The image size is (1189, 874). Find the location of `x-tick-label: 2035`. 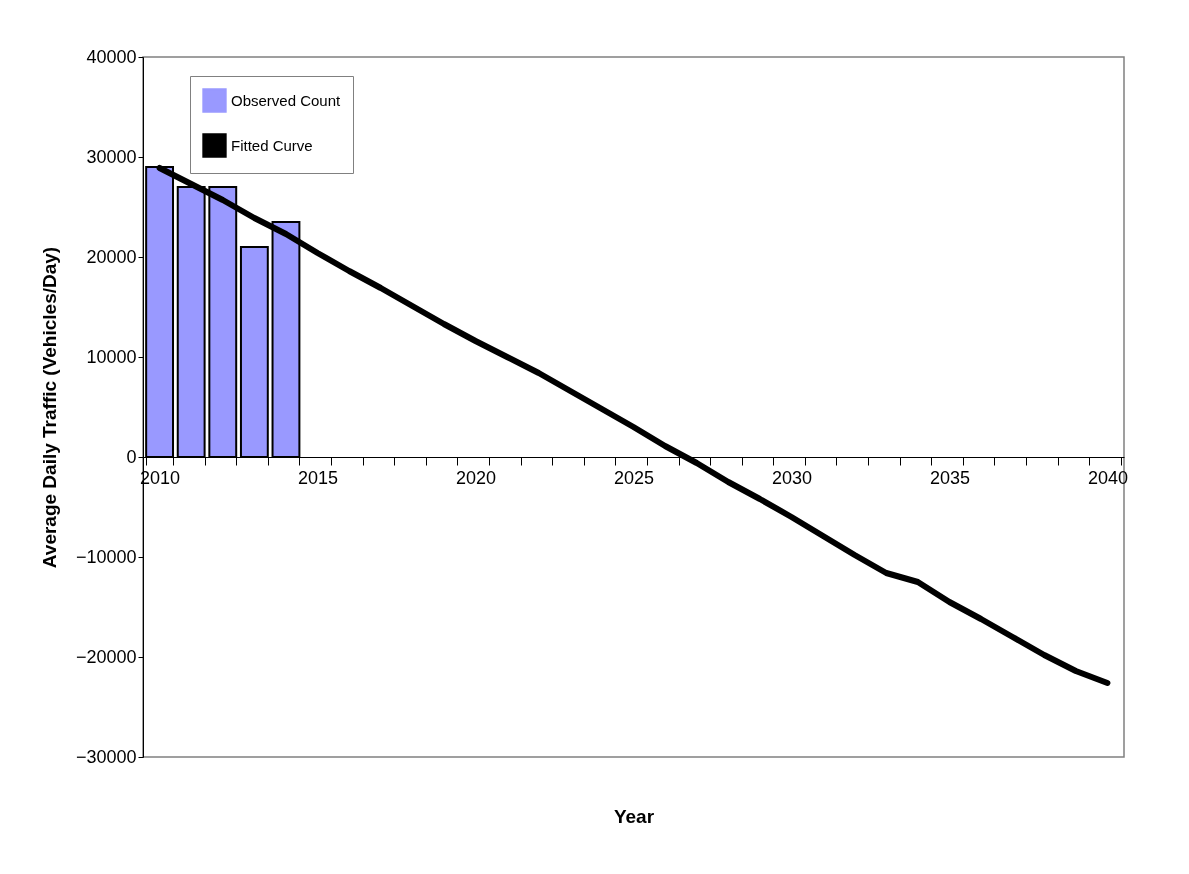

x-tick-label: 2035 is located at coordinates (949, 477).